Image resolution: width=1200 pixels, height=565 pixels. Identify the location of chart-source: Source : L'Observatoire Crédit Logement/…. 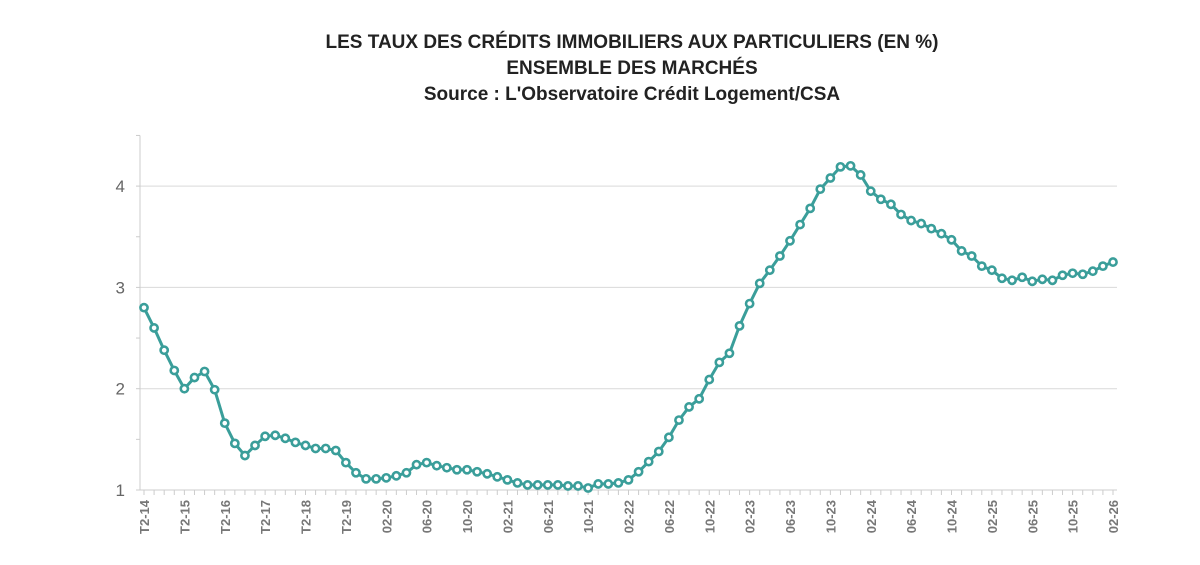
(632, 94).